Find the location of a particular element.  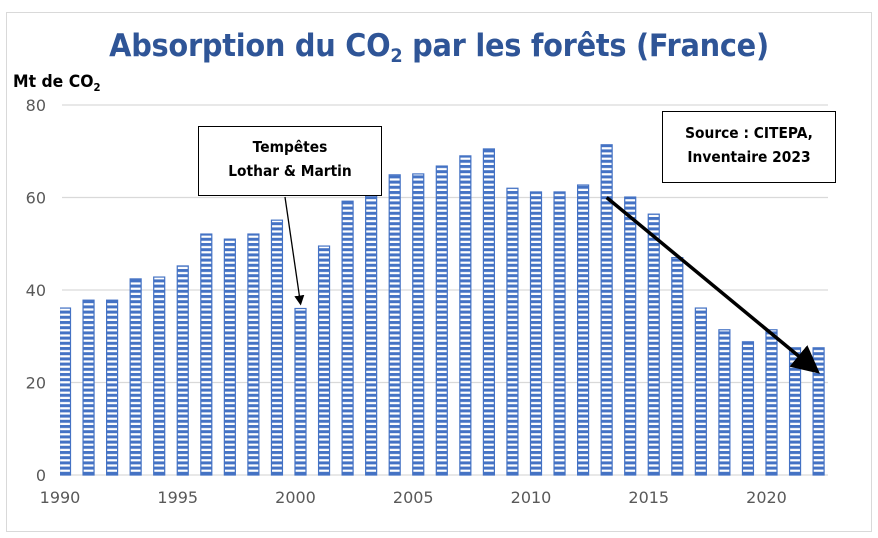

bar-2005 is located at coordinates (418, 324).